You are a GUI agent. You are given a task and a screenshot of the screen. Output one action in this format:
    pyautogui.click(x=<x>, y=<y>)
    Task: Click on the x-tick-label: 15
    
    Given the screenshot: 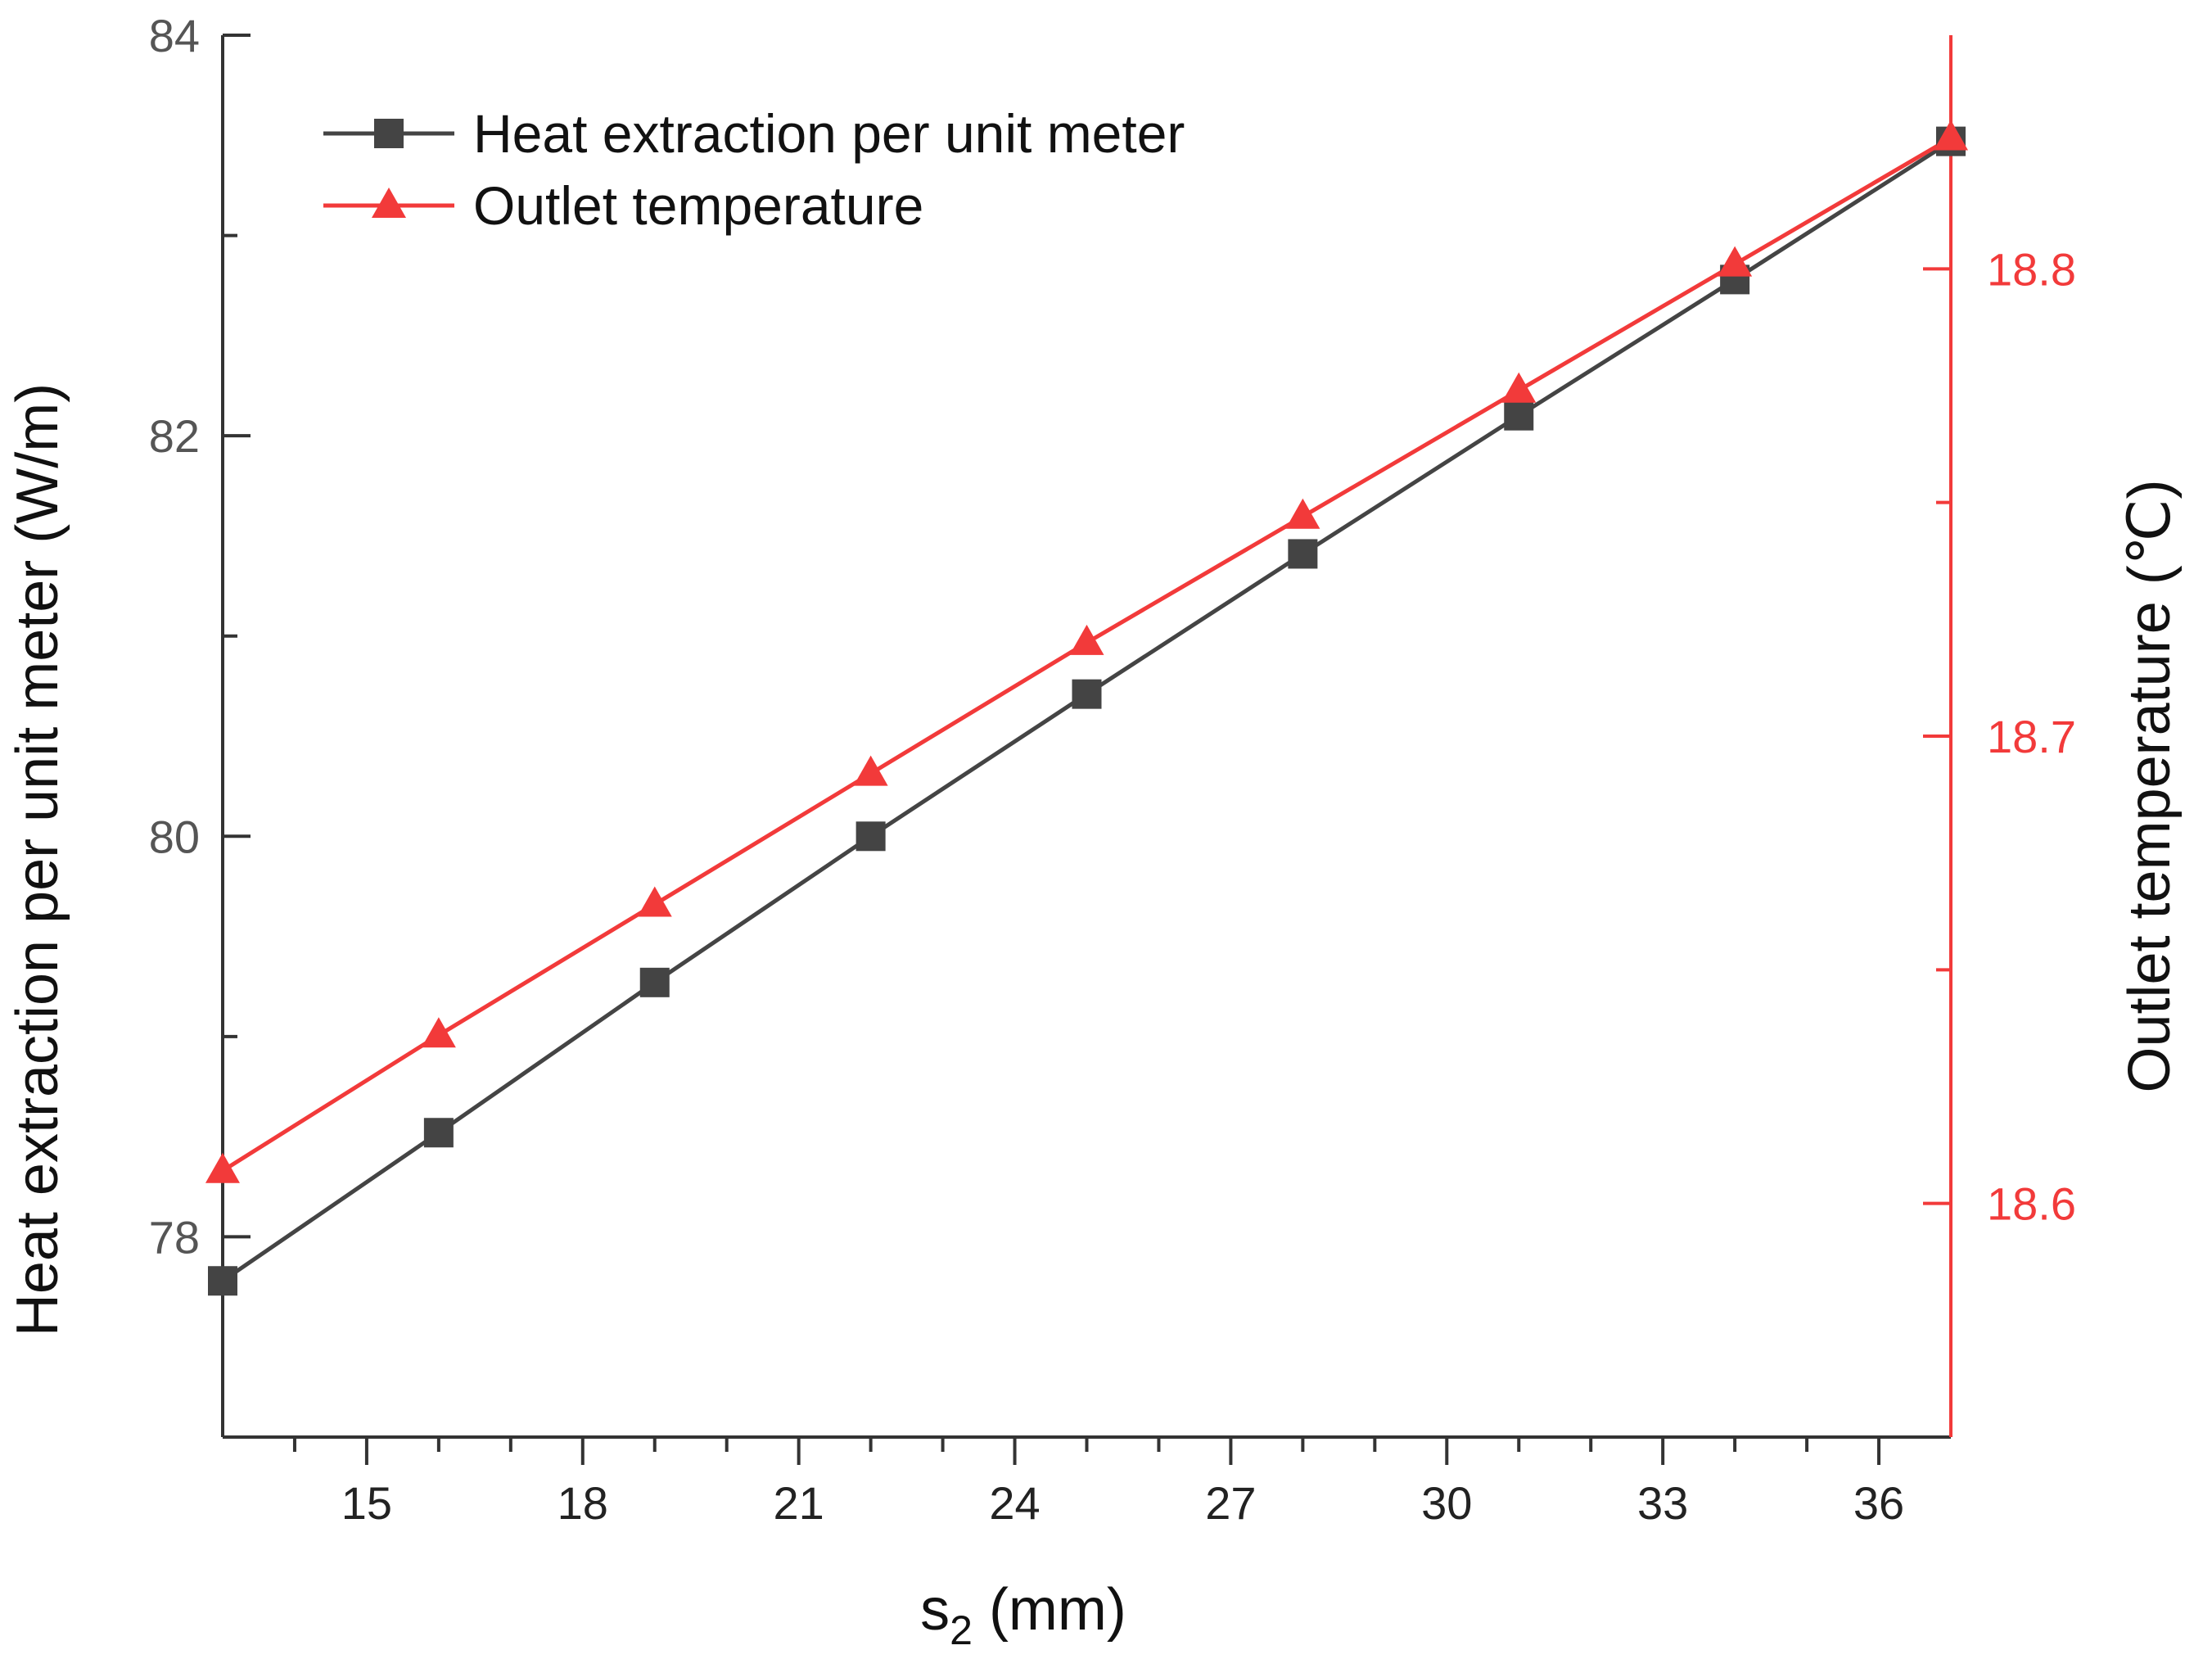 What is the action you would take?
    pyautogui.click(x=366, y=1503)
    